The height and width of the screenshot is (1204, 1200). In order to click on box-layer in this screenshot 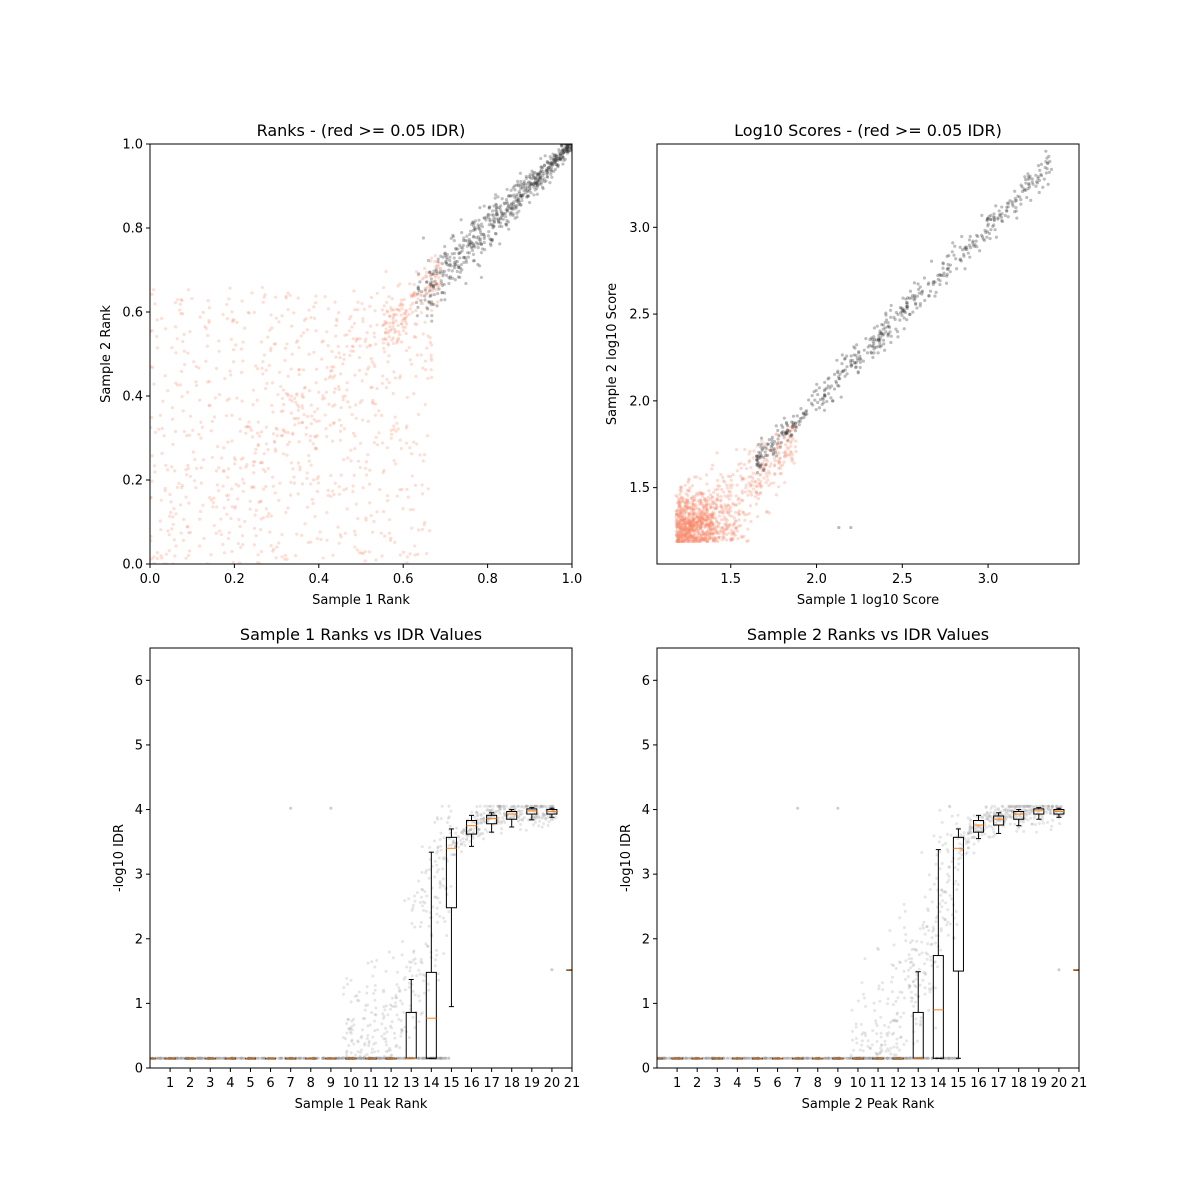, I will do `click(361, 932)`.